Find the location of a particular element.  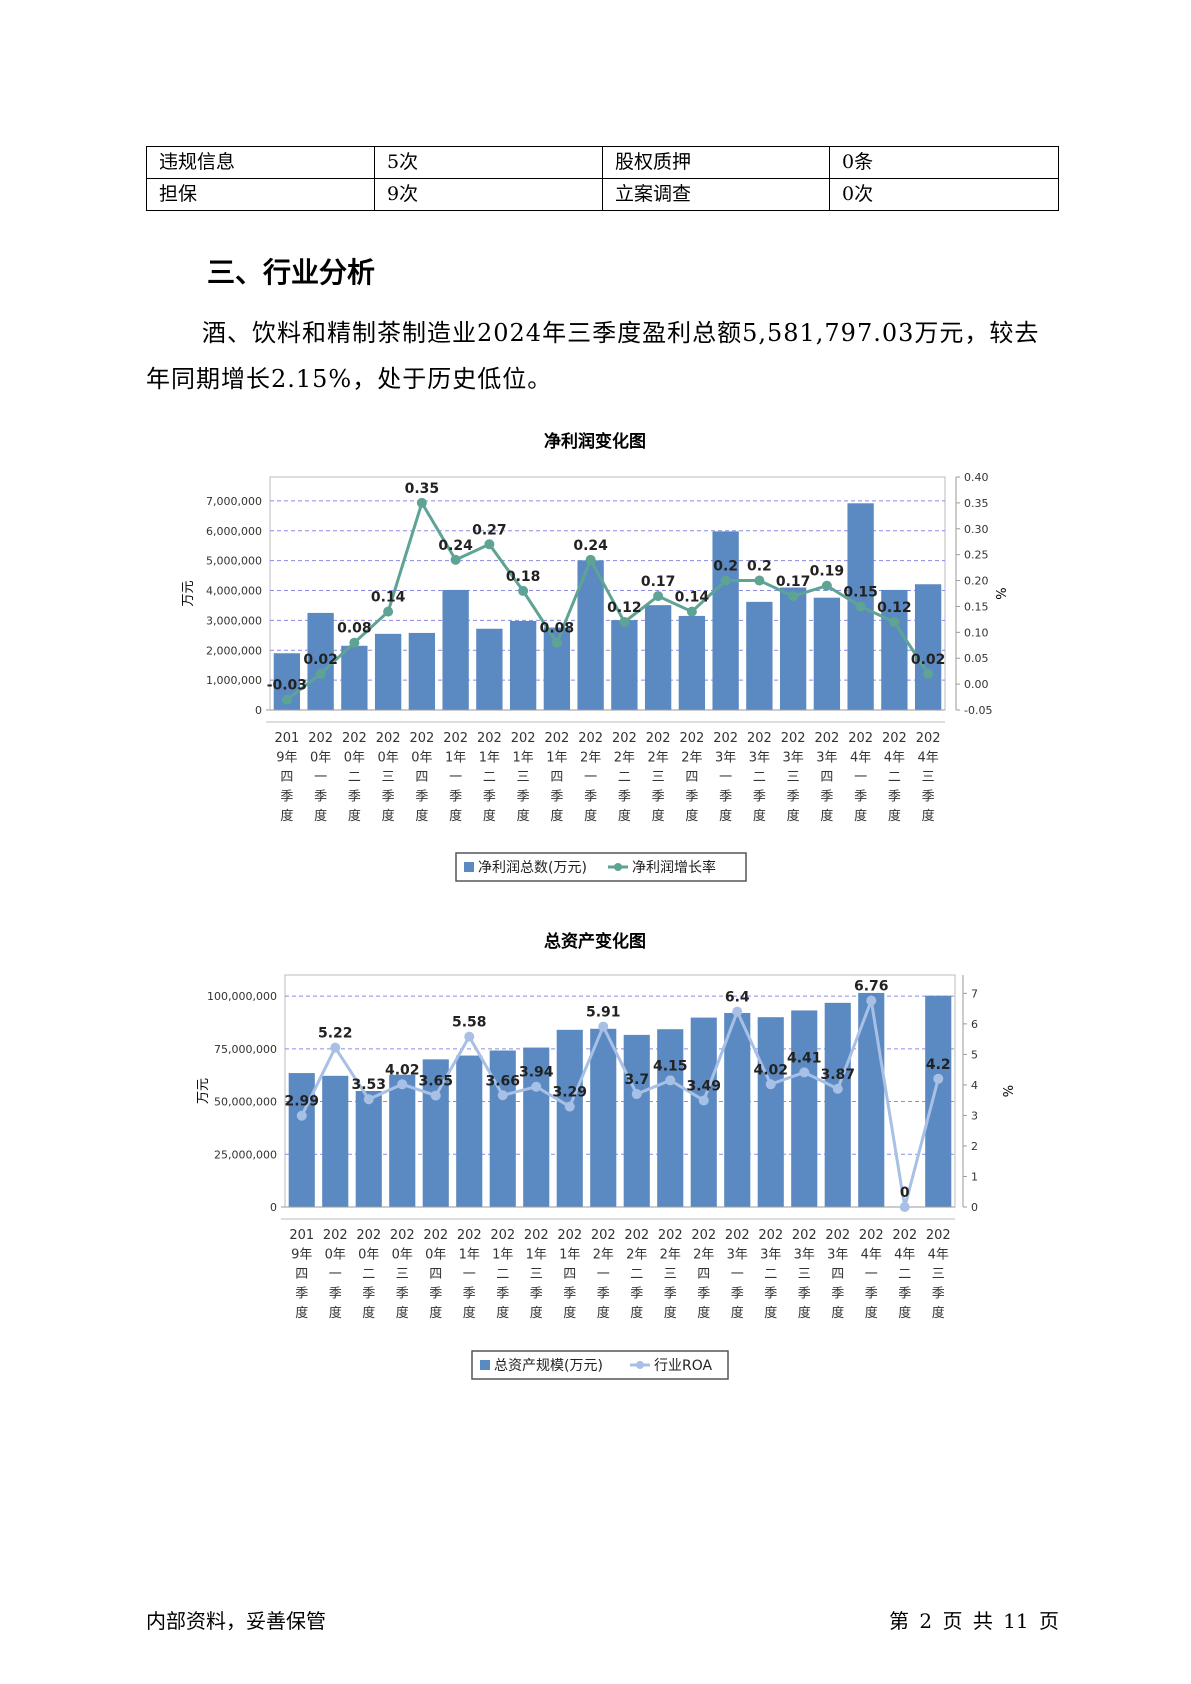

y-tick-label: 3,000,000 is located at coordinates (234, 620).